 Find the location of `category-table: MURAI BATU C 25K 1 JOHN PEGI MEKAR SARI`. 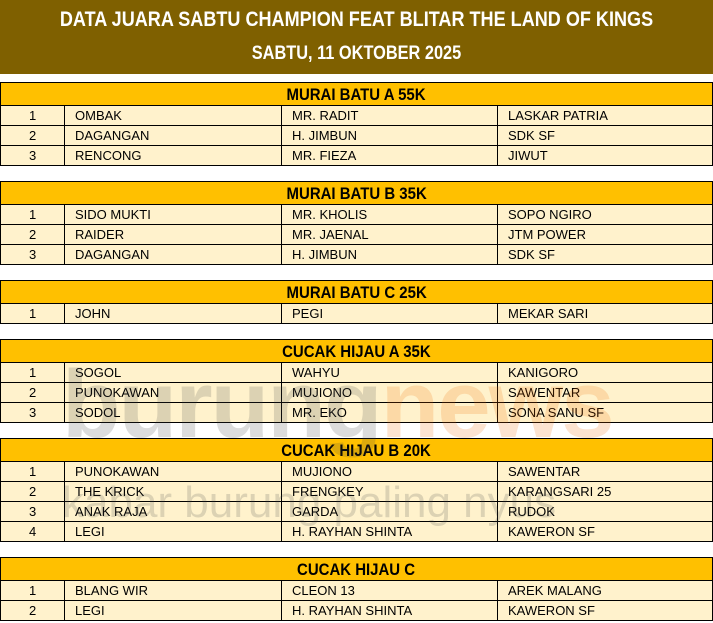

category-table: MURAI BATU C 25K 1 JOHN PEGI MEKAR SARI is located at coordinates (356, 302).